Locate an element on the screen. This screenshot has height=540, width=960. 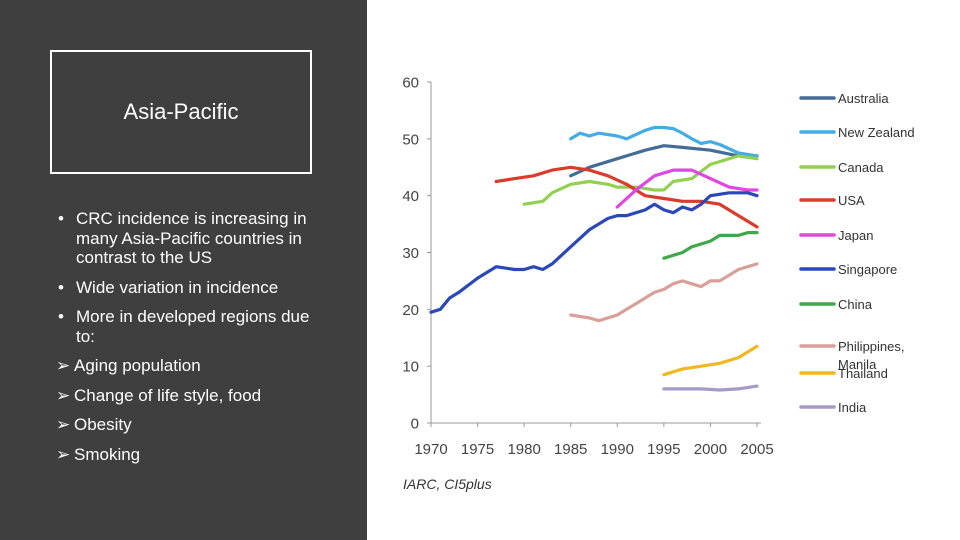
arrow-item: ➢ Change of life style, food is located at coordinates (187, 396).